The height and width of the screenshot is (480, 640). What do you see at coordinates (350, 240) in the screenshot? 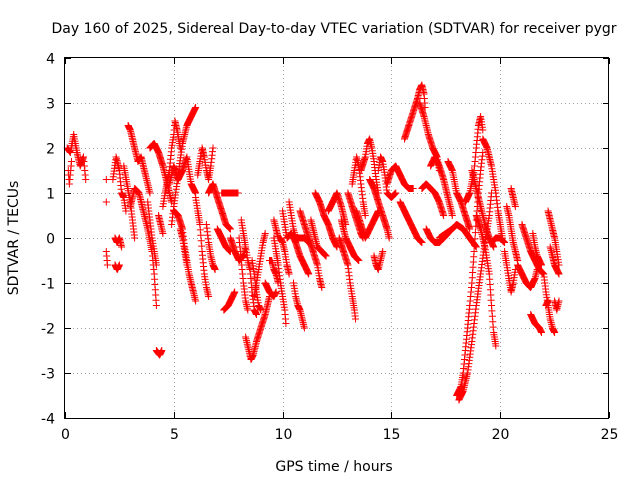
I see `track-t45` at bounding box center [350, 240].